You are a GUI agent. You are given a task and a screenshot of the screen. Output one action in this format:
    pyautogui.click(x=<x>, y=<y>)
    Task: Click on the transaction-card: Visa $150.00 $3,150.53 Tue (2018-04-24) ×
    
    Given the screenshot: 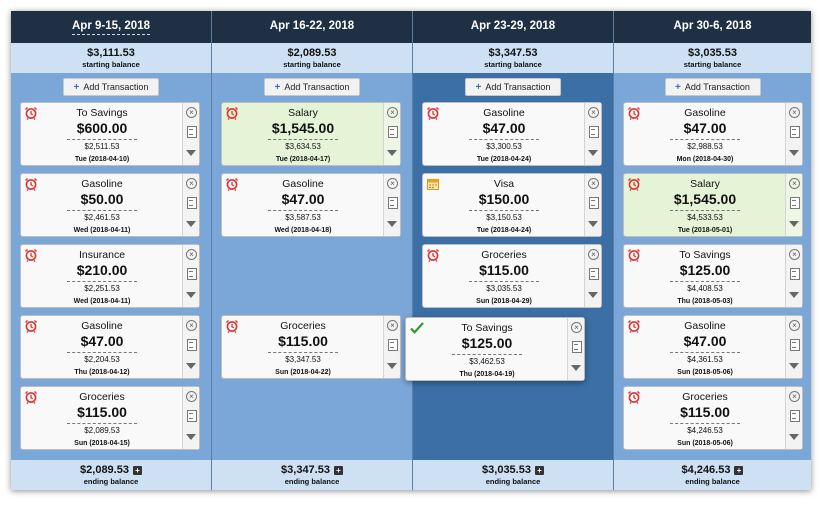 What is the action you would take?
    pyautogui.click(x=512, y=205)
    